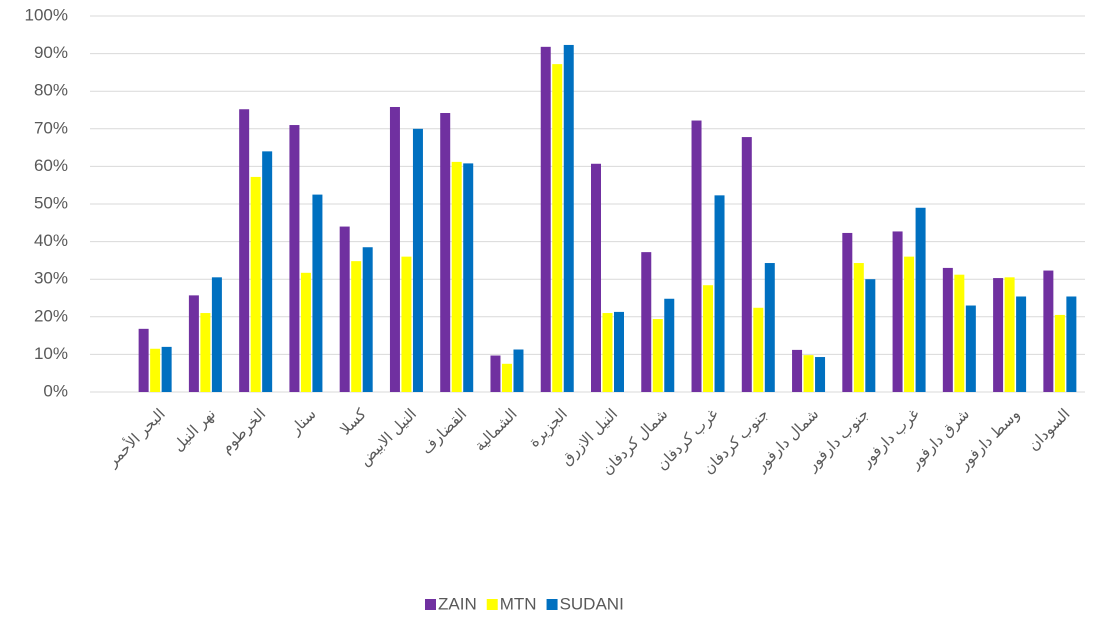 Image resolution: width=1095 pixels, height=624 pixels. What do you see at coordinates (51, 202) in the screenshot?
I see `y-tick-label: 50%` at bounding box center [51, 202].